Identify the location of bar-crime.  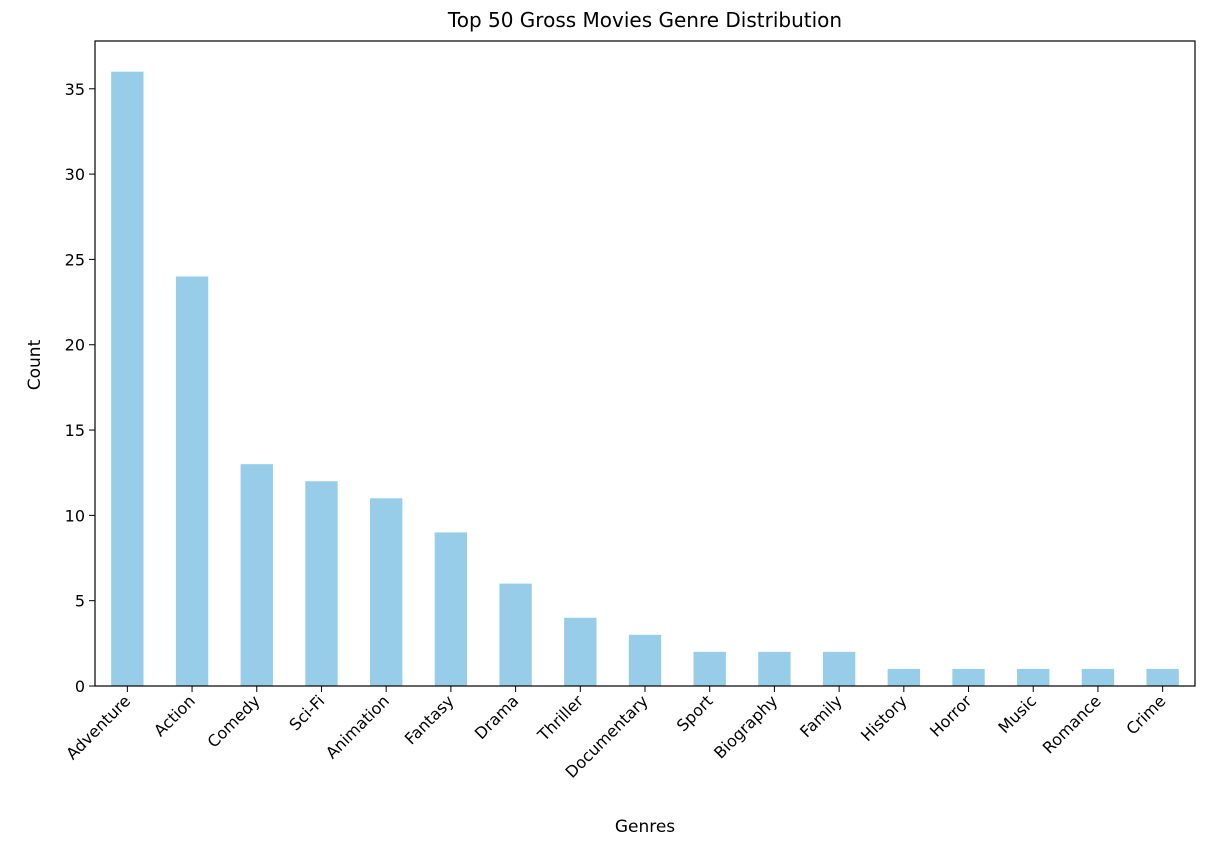
(1162, 677).